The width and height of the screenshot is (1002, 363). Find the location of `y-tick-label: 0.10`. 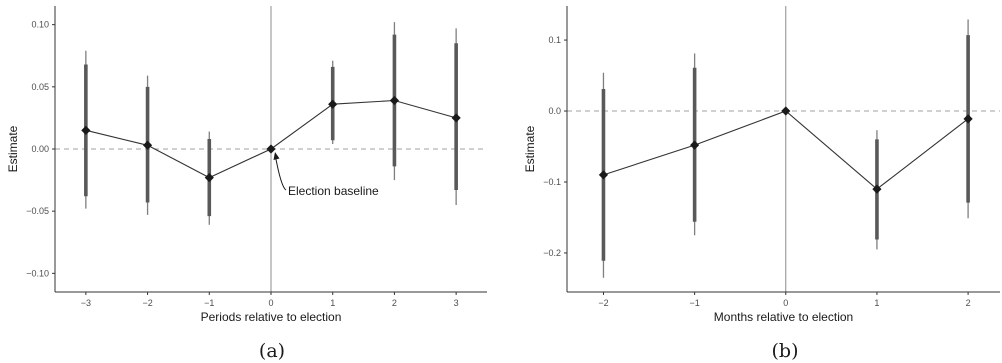

y-tick-label: 0.10 is located at coordinates (40, 25).